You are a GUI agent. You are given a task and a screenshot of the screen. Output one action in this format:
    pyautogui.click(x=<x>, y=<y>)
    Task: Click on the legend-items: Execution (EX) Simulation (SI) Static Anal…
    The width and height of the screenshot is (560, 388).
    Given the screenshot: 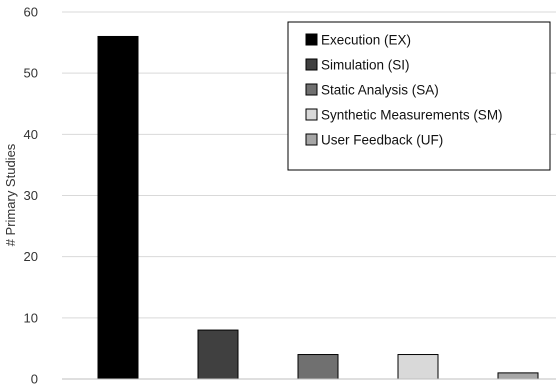 What is the action you would take?
    pyautogui.click(x=404, y=90)
    